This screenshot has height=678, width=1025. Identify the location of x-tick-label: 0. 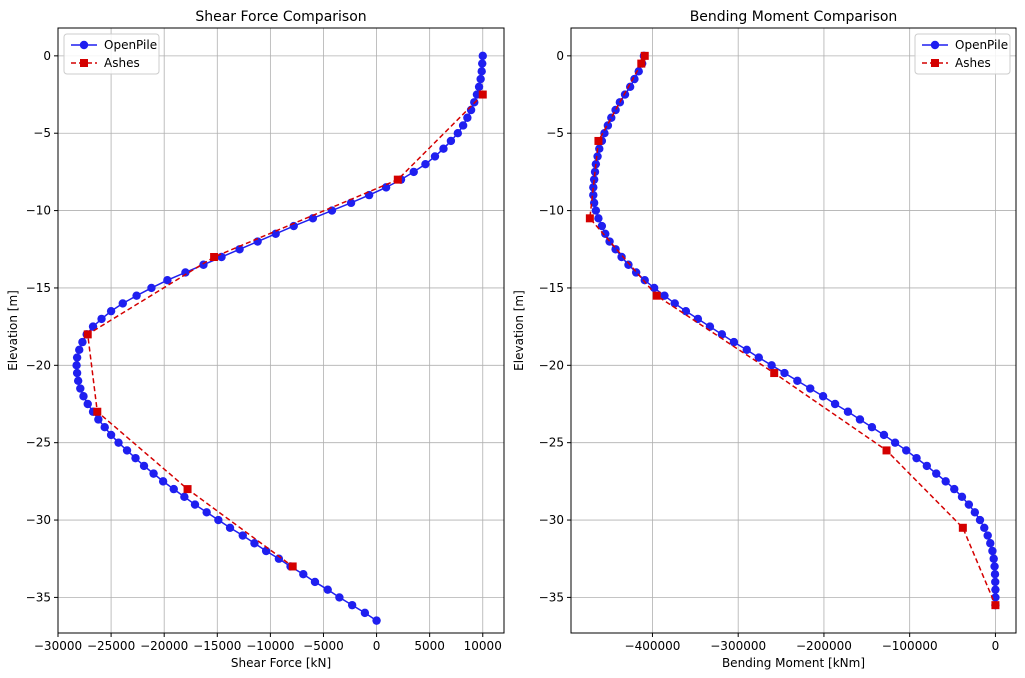
(377, 646).